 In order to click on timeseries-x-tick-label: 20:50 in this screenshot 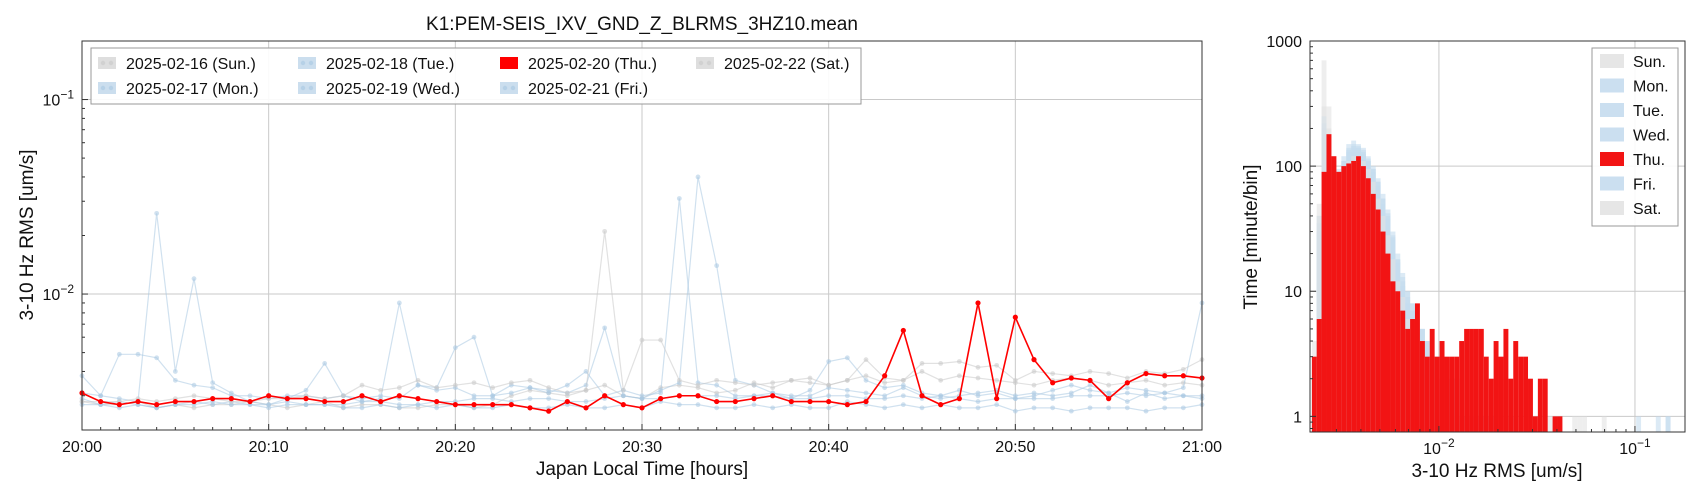, I will do `click(1015, 447)`.